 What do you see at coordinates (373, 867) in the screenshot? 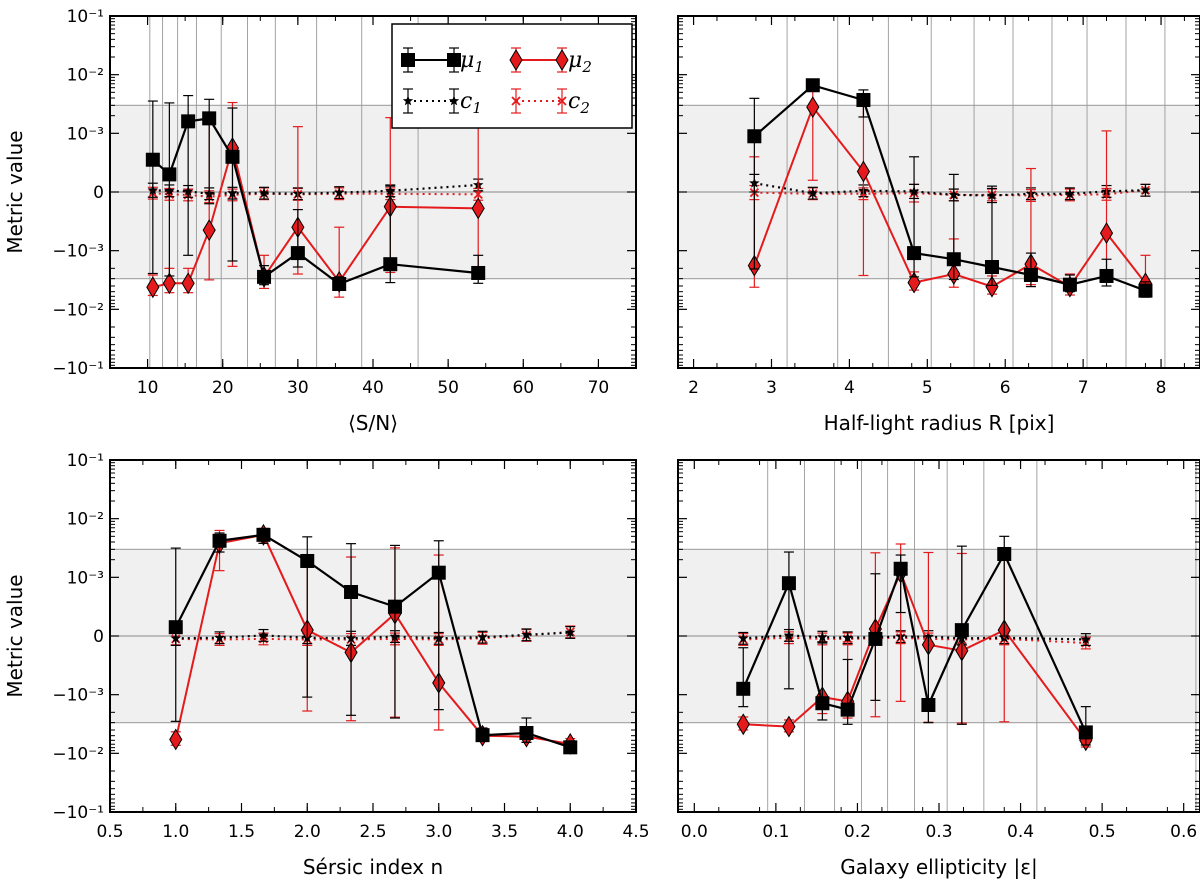
I see `x-axis-label: Sérsic index n` at bounding box center [373, 867].